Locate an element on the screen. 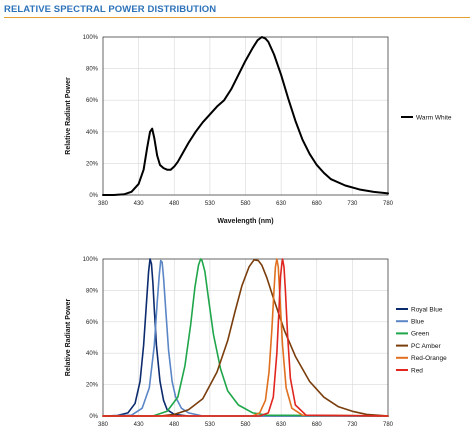 The width and height of the screenshot is (474, 433). legend-label: Green is located at coordinates (420, 334).